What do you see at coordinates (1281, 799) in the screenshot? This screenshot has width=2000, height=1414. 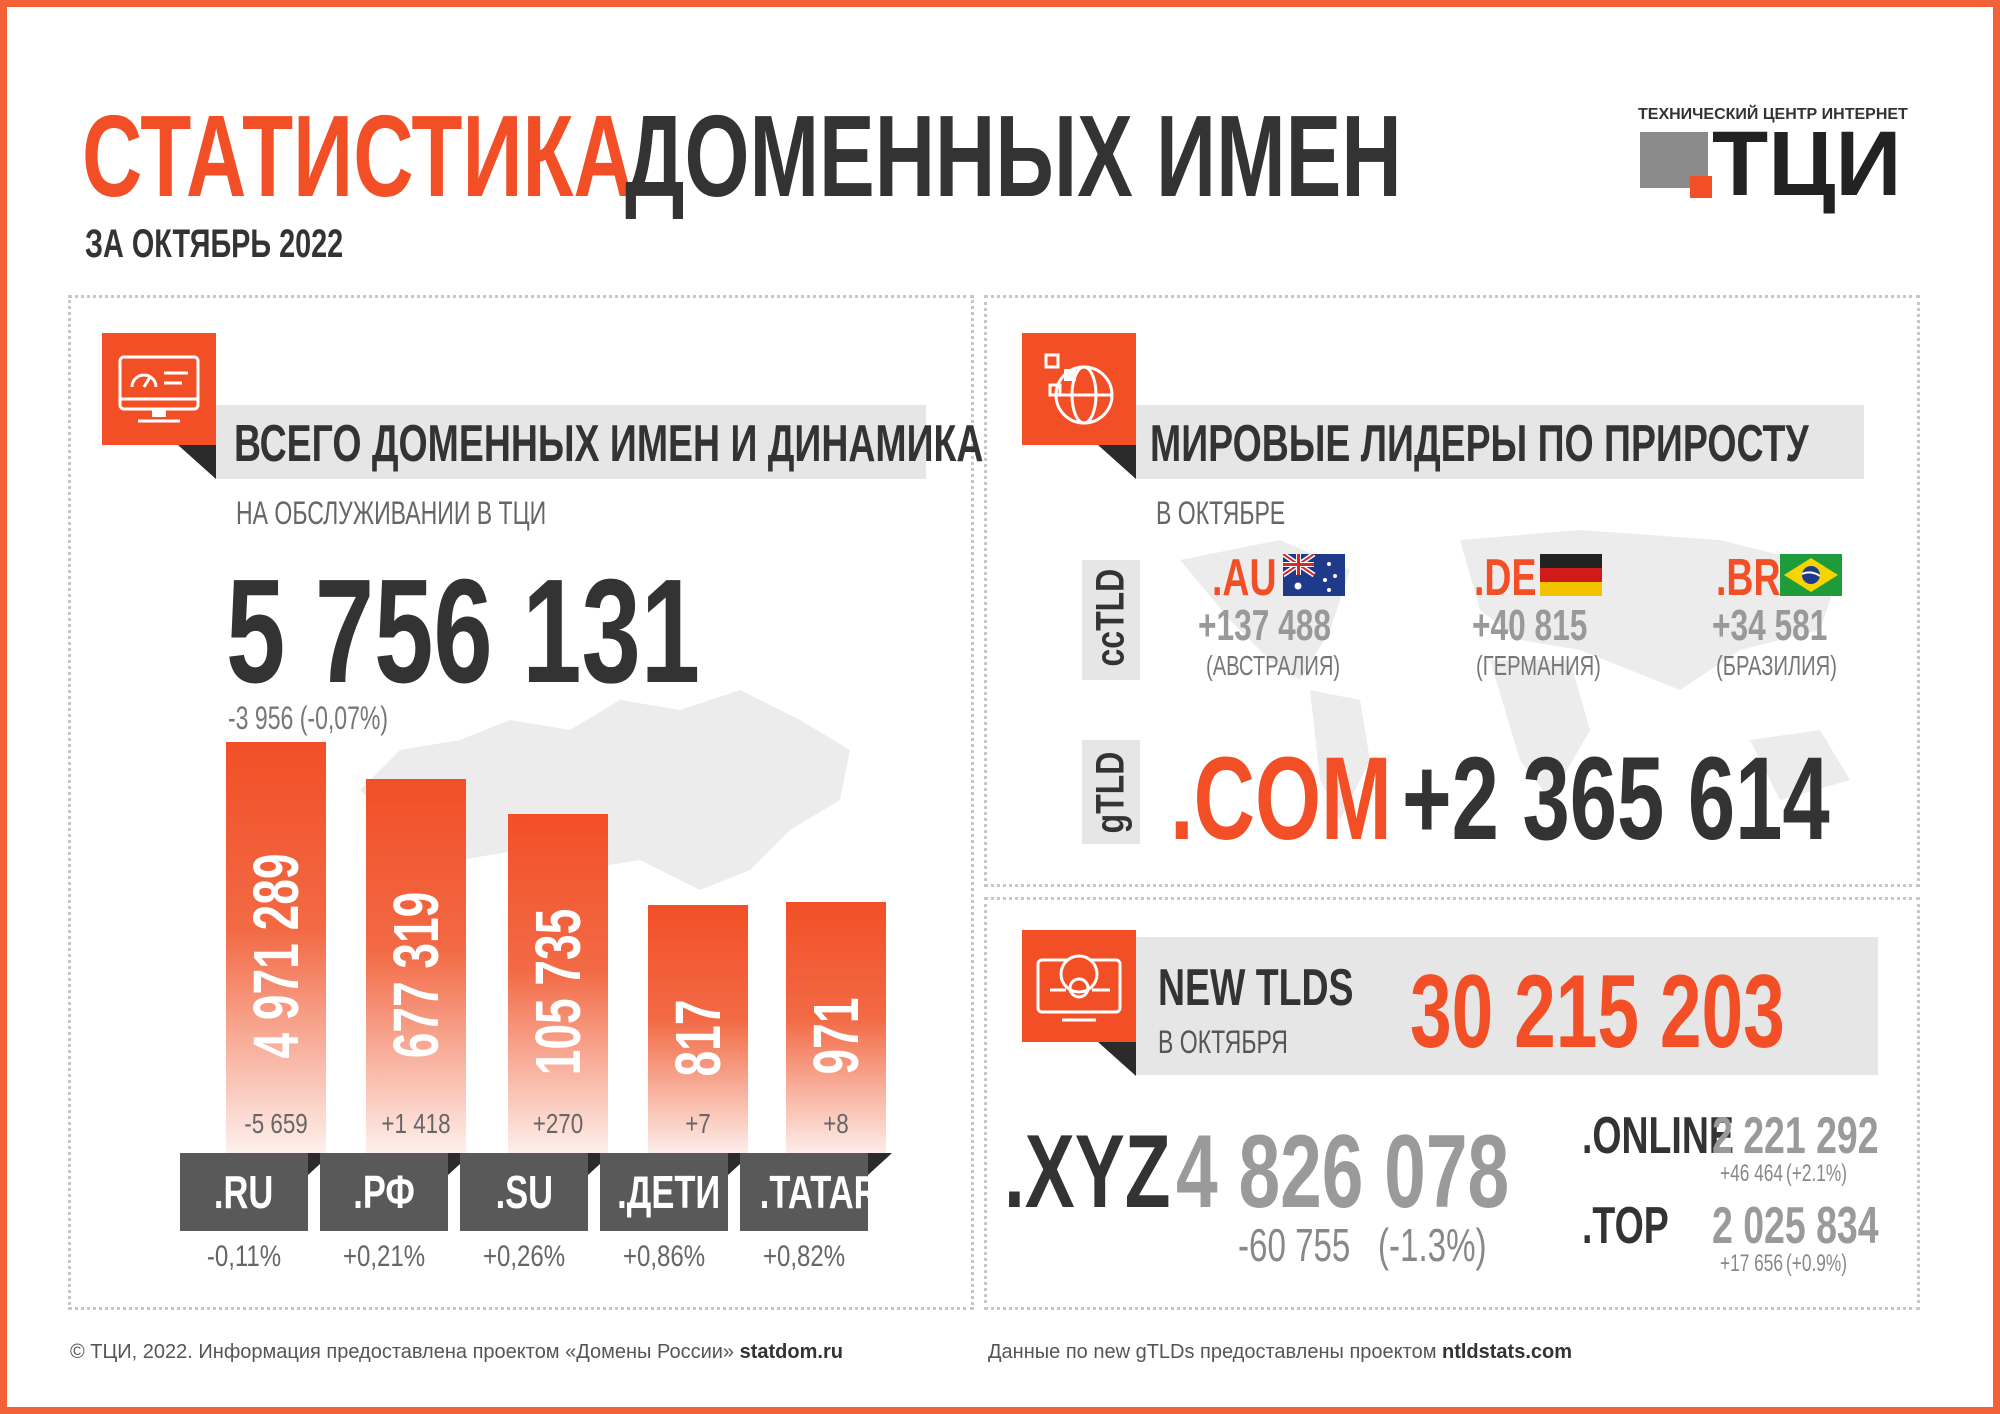 I see `gtld-domain: .COM` at bounding box center [1281, 799].